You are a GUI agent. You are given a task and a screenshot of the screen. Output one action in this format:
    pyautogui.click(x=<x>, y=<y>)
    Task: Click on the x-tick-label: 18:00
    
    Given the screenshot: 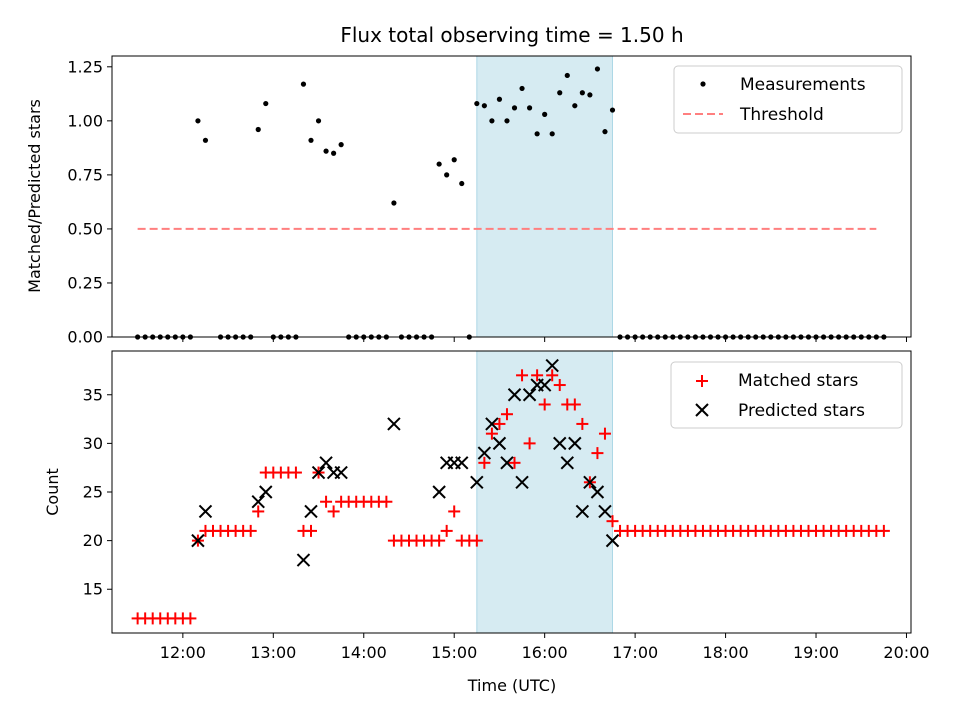 What is the action you would take?
    pyautogui.click(x=726, y=652)
    